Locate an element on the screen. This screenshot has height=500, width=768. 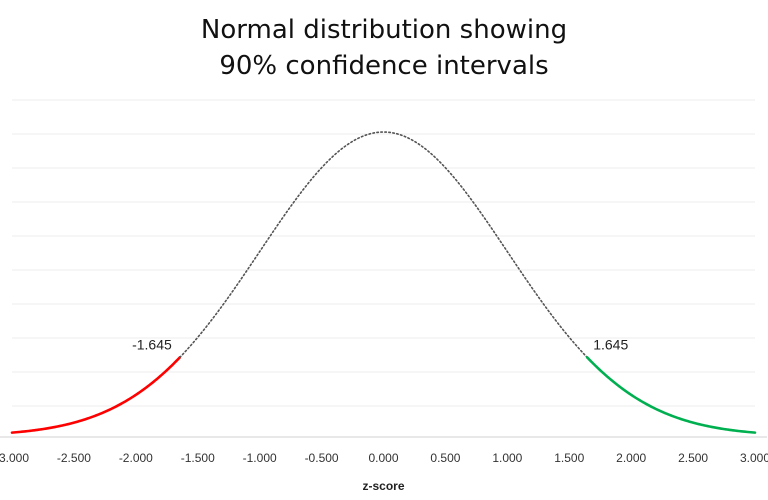
x-tick-label: 1.500 is located at coordinates (569, 458).